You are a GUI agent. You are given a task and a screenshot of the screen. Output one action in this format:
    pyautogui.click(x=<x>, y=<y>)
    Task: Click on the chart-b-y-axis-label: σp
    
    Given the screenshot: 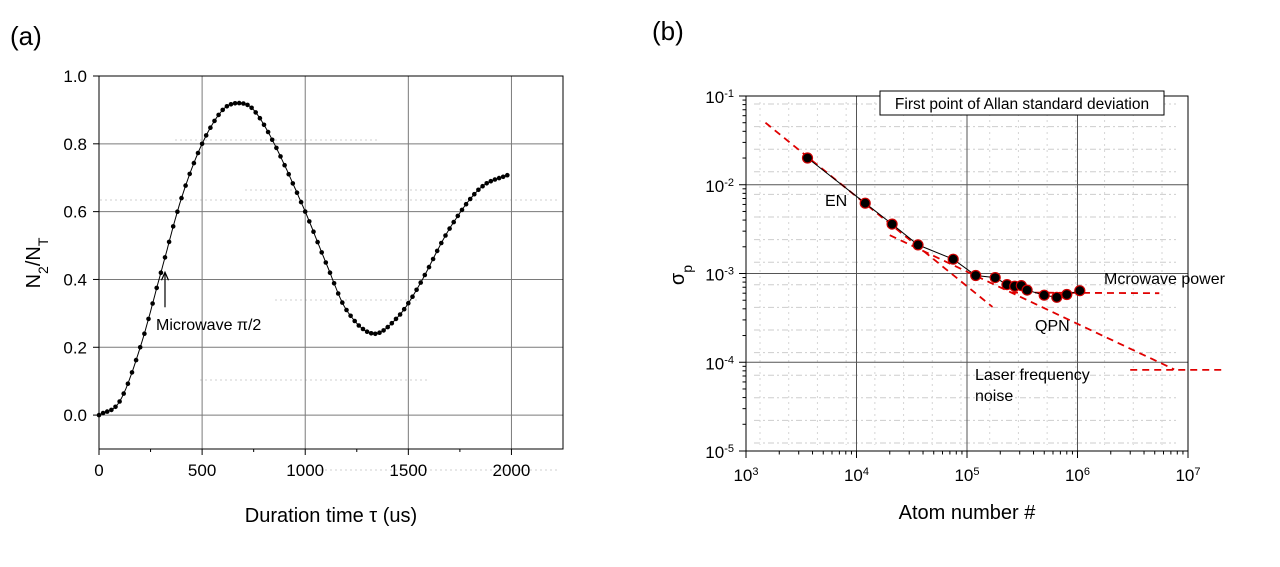 What is the action you would take?
    pyautogui.click(x=681, y=275)
    